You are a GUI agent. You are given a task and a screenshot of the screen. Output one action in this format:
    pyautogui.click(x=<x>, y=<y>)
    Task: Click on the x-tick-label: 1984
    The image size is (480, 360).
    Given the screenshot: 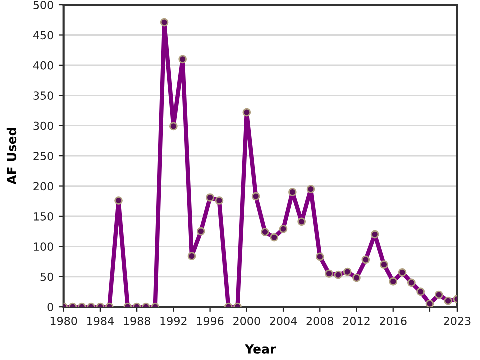 What is the action you would take?
    pyautogui.click(x=101, y=321)
    